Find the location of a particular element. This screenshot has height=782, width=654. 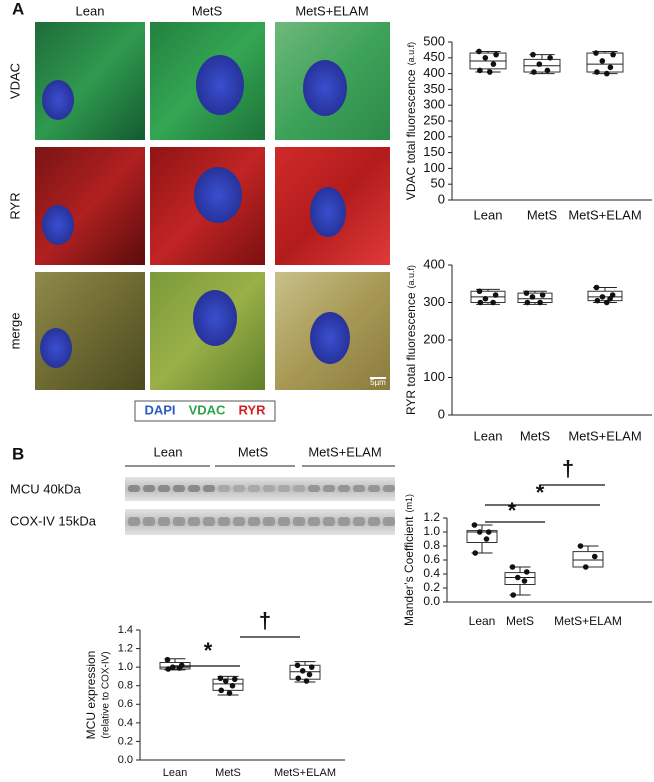

y-axis-label: Mander’s Coefficient (m1) is located at coordinates (409, 560).